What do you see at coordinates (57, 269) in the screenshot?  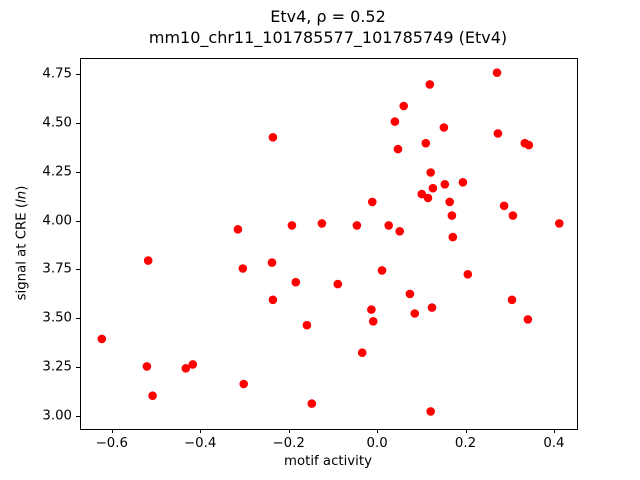 I see `y-tick-label: 3.75` at bounding box center [57, 269].